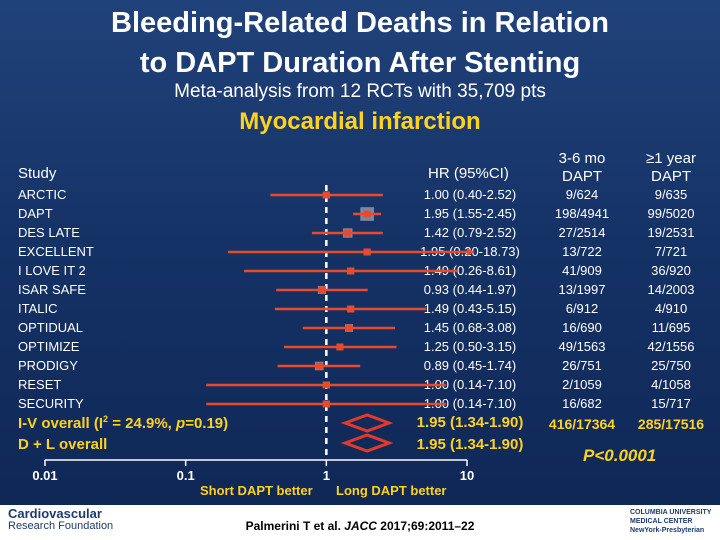 Image resolution: width=720 pixels, height=540 pixels. Describe the element at coordinates (582, 194) in the screenshot. I see `study-short-events: 9/624` at that location.